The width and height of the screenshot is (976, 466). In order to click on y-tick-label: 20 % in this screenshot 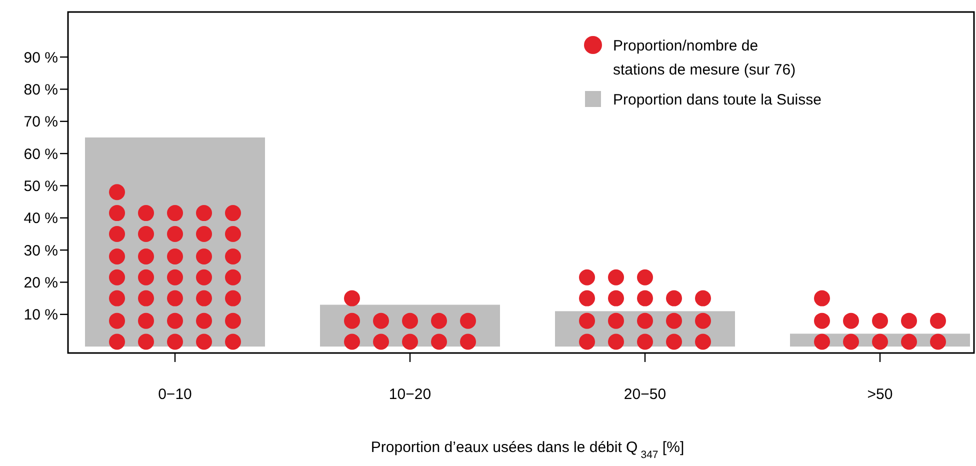, I will do `click(41, 283)`.